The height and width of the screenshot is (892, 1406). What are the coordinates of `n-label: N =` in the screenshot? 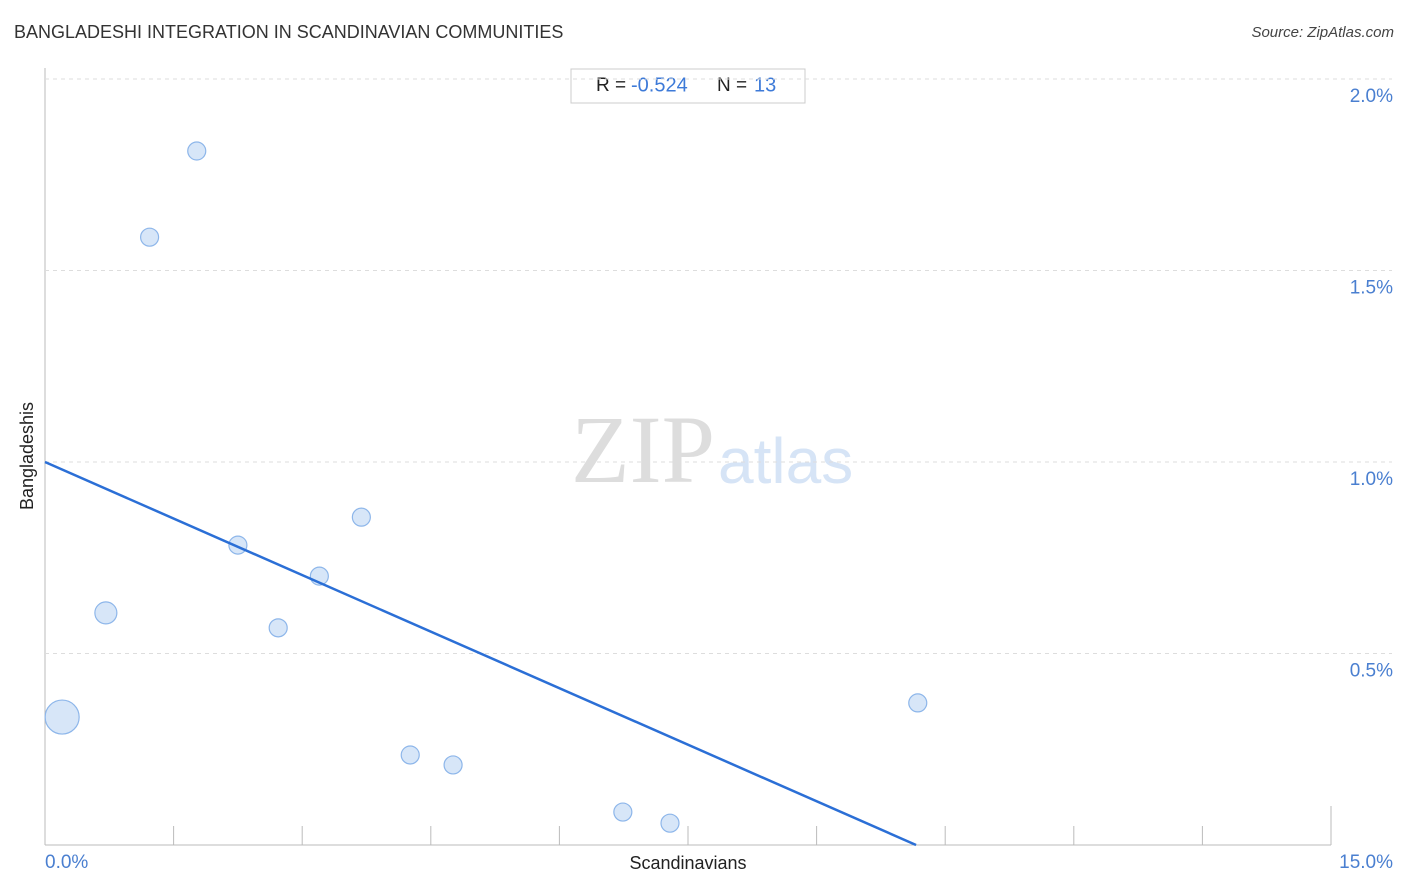 It's located at (732, 85).